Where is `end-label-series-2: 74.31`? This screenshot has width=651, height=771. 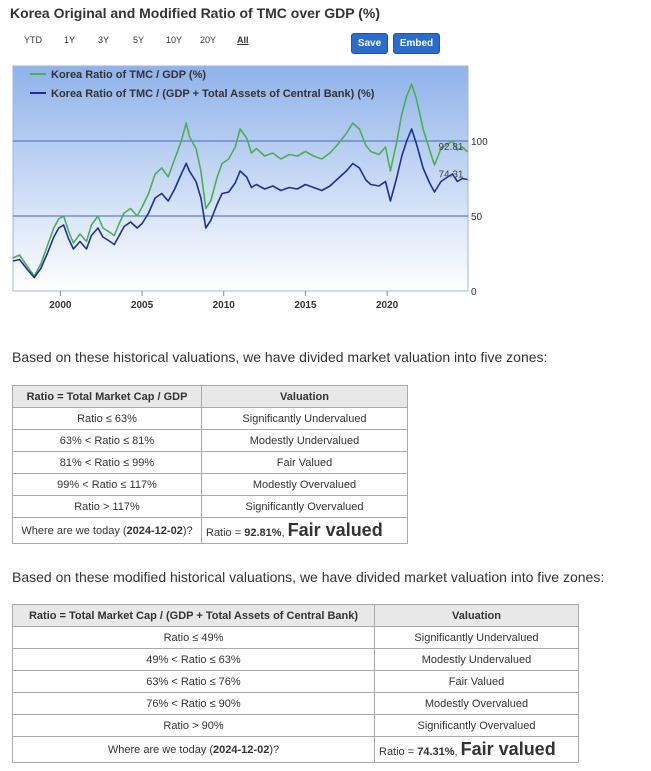
end-label-series-2: 74.31 is located at coordinates (450, 175).